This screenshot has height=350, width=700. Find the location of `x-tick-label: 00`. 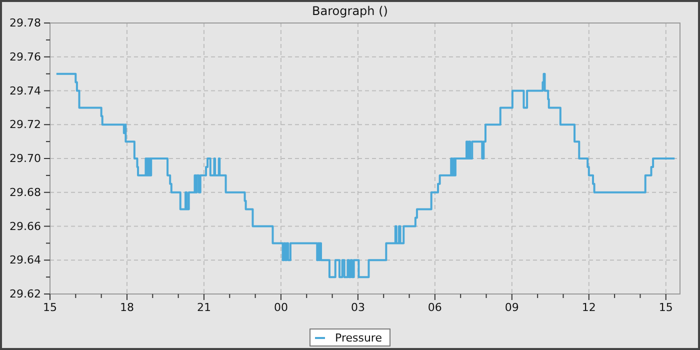

x-tick-label: 00 is located at coordinates (281, 307).